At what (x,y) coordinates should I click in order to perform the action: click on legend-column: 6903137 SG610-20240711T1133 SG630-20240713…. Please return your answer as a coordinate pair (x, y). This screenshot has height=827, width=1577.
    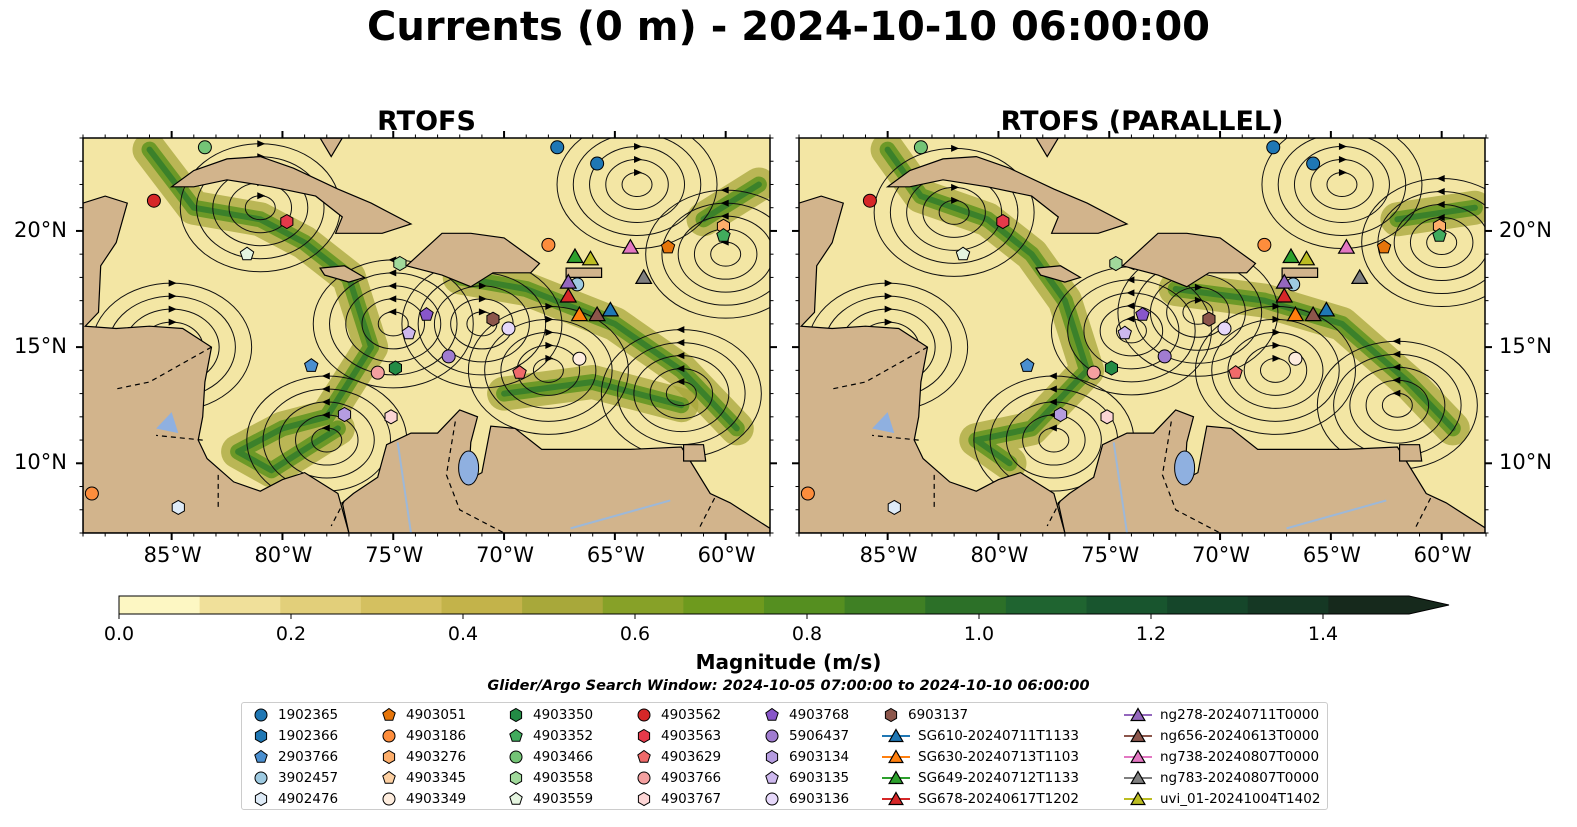
    Looking at the image, I should click on (980, 757).